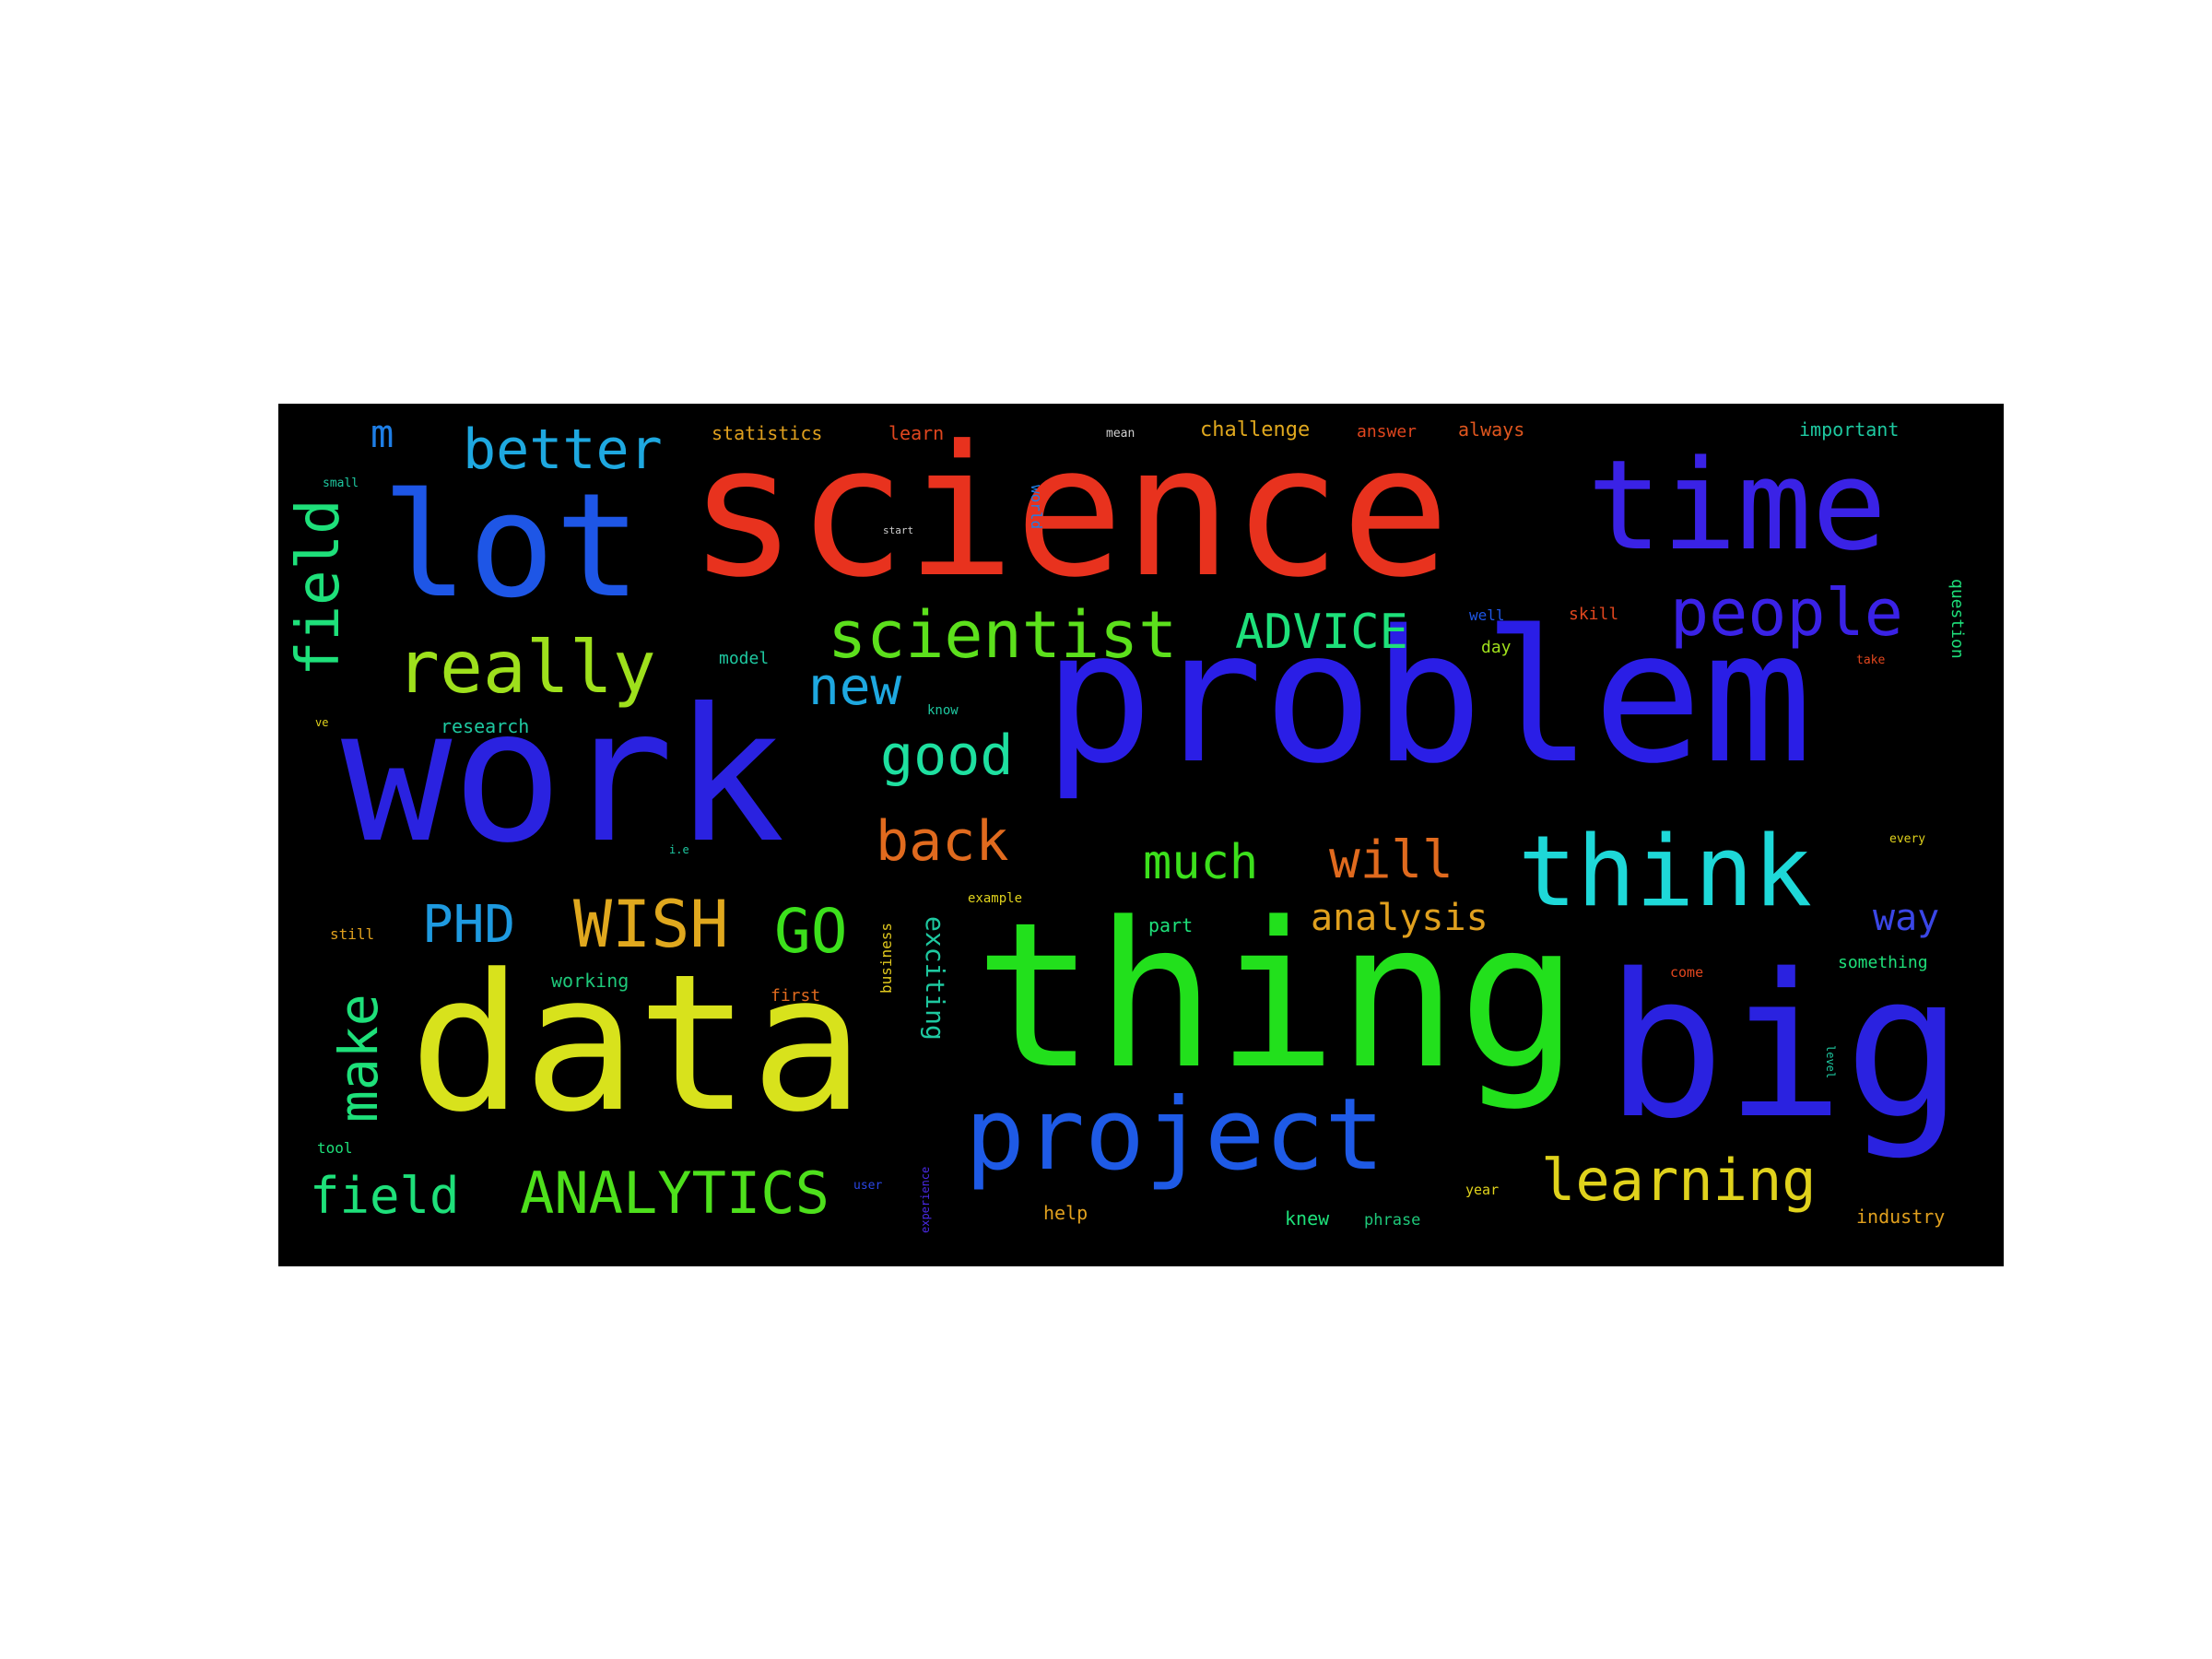  I want to click on word-think: think, so click(1665, 871).